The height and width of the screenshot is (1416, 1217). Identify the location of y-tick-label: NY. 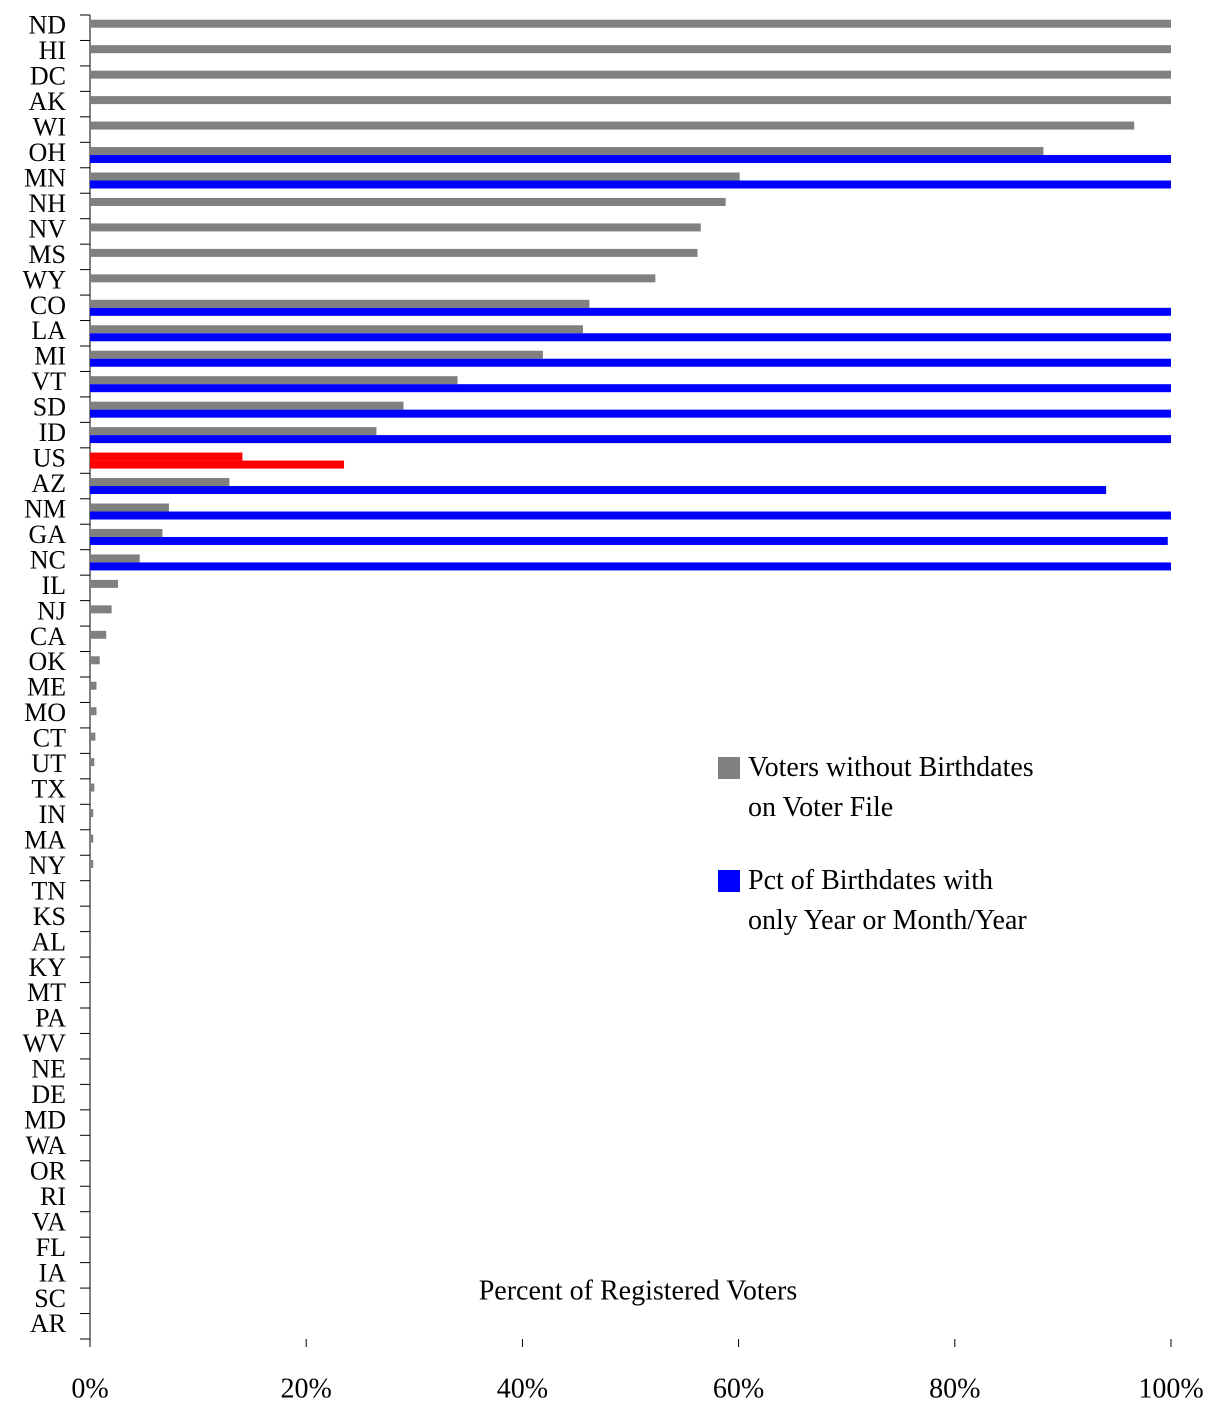
(47, 865).